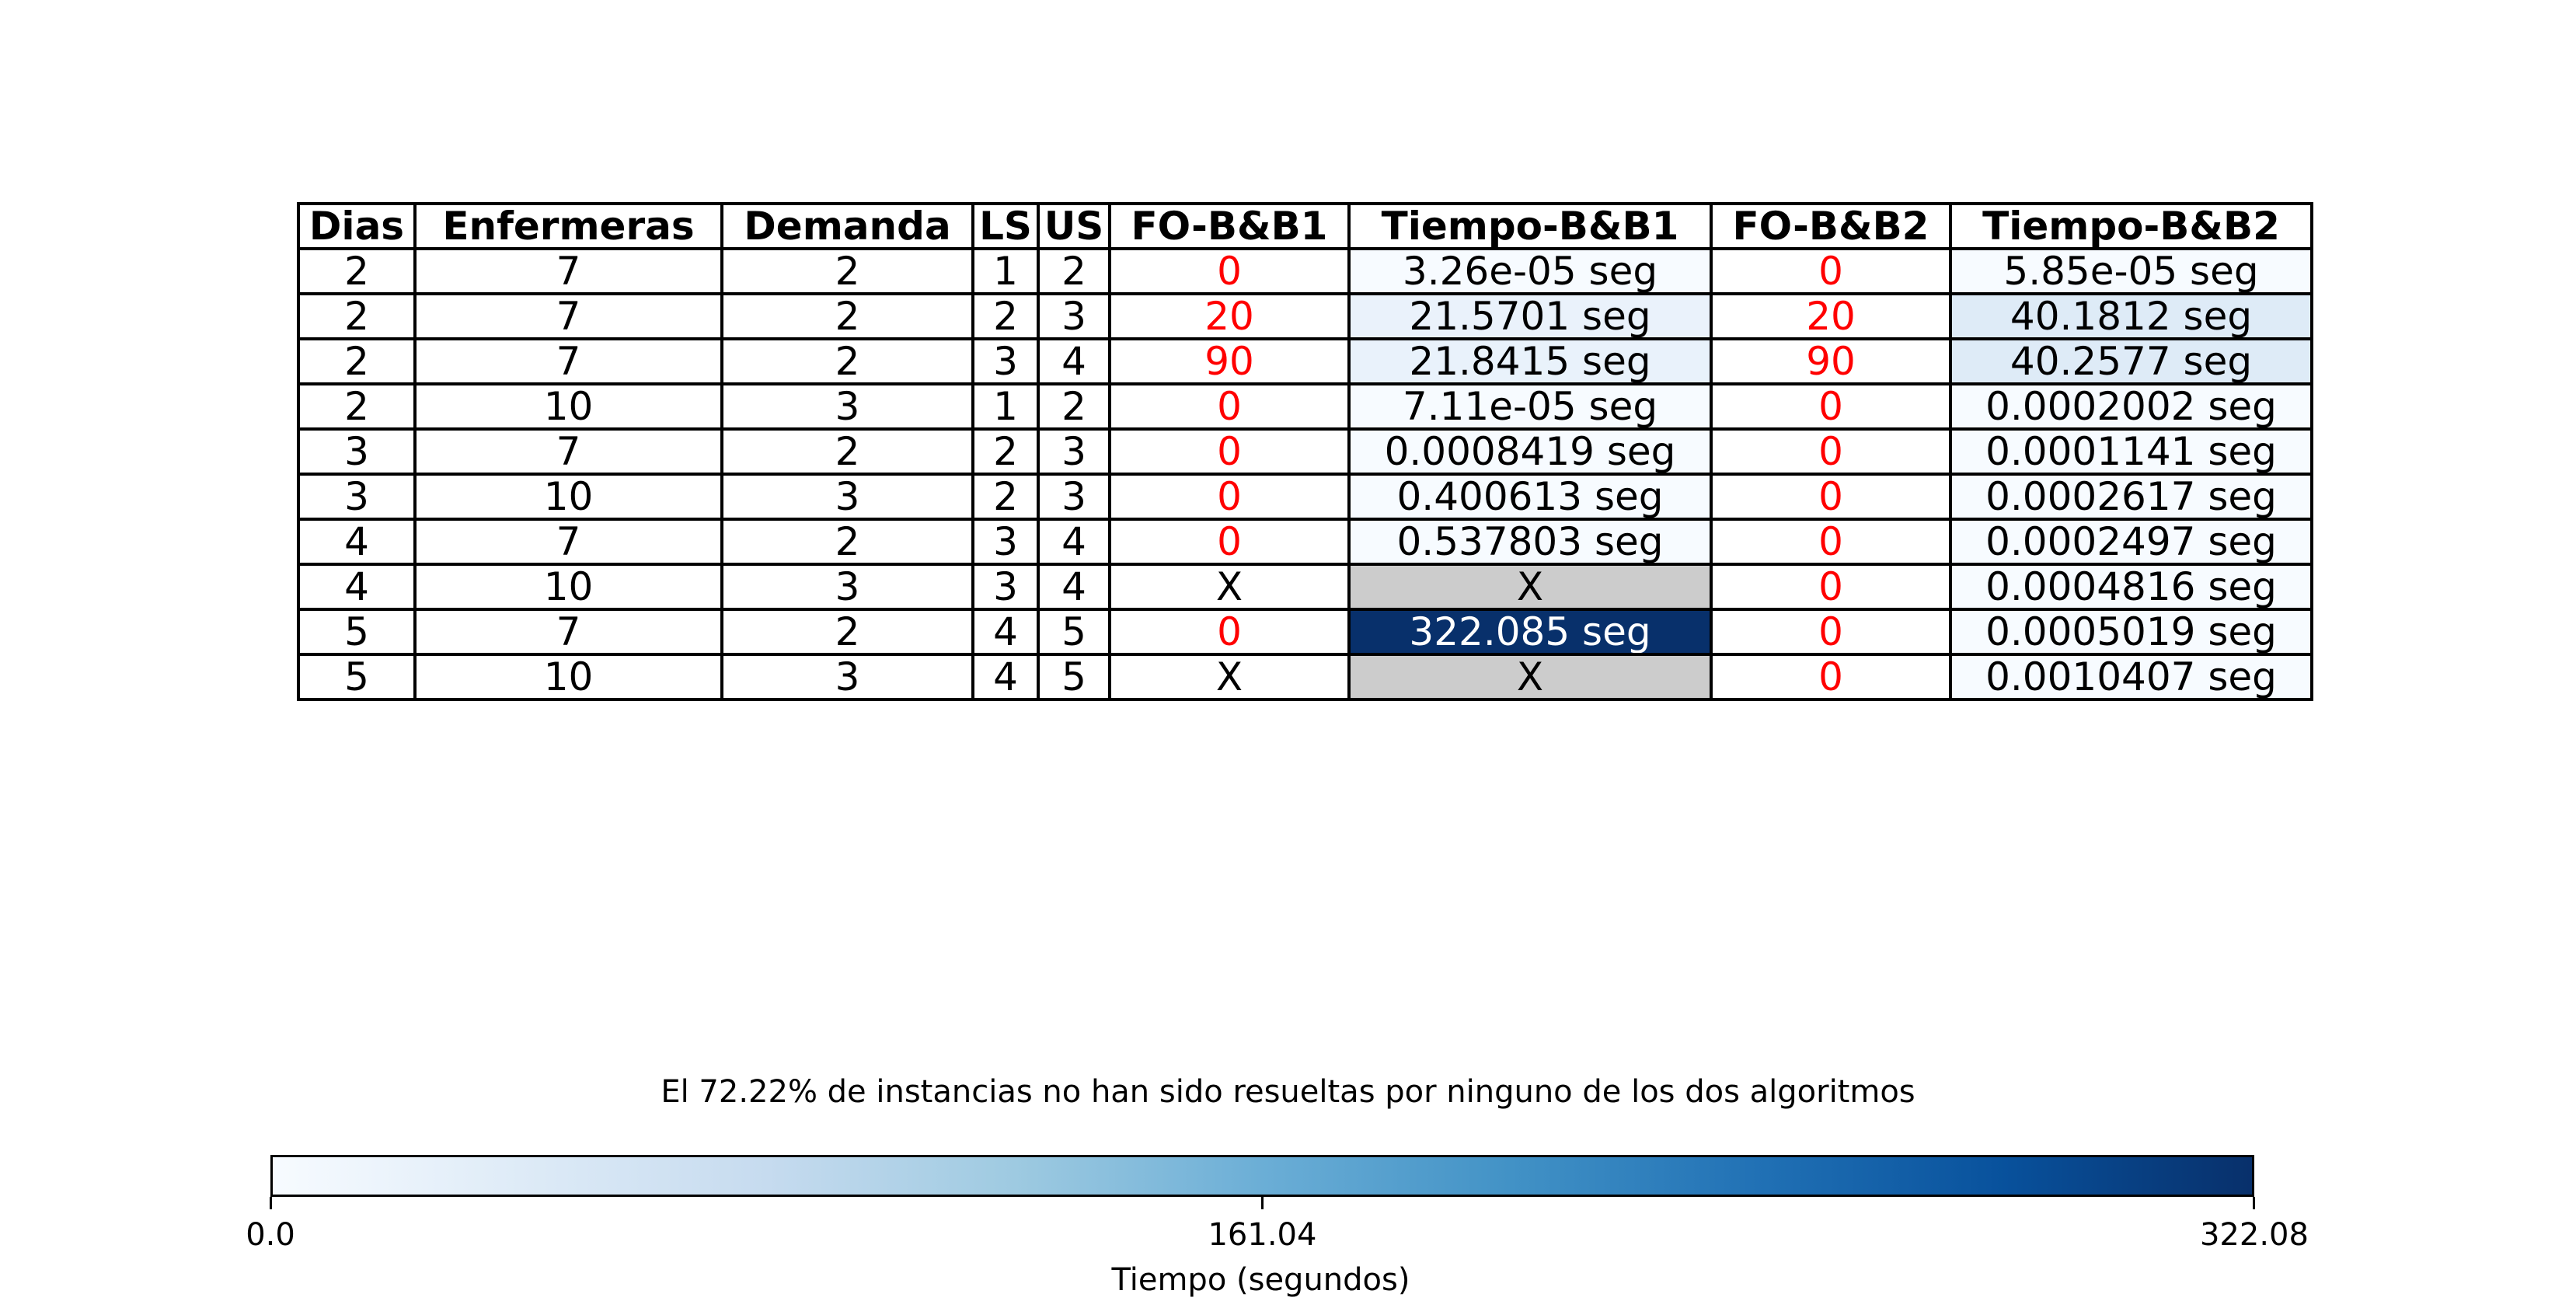 This screenshot has height=1308, width=2576. I want to click on table-row: 2 7 2 2 3 20 21.5701 seg 20 40.1812 seg, so click(1305, 316).